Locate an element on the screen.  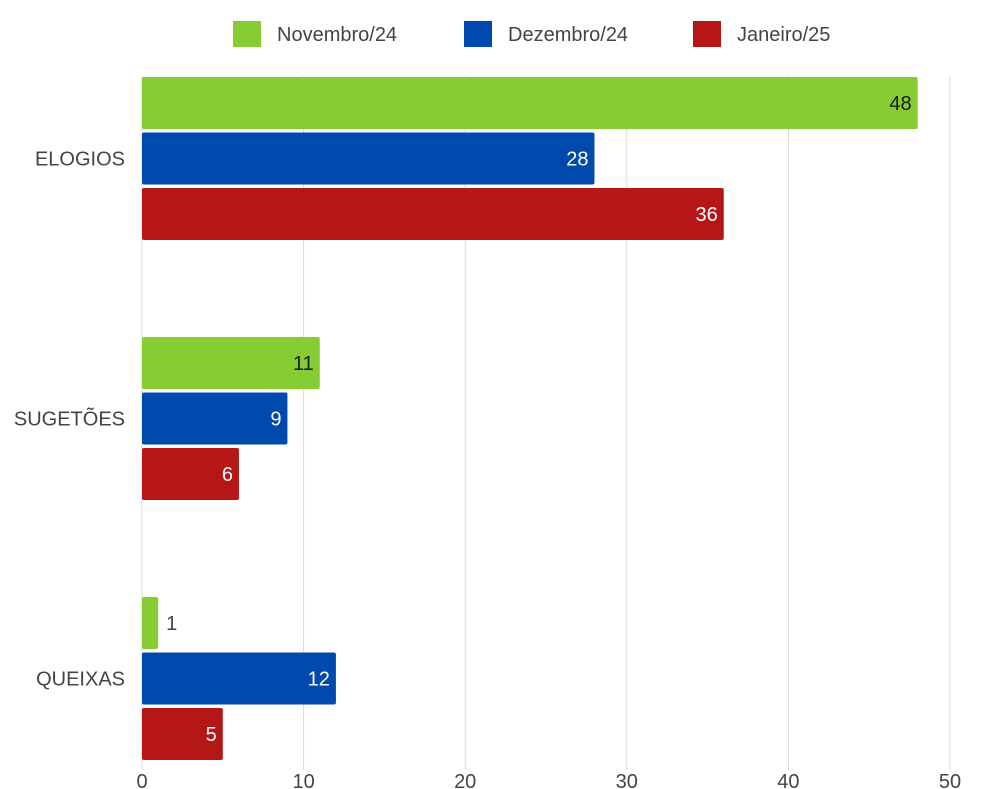
bar-value-label: 6 is located at coordinates (227, 475).